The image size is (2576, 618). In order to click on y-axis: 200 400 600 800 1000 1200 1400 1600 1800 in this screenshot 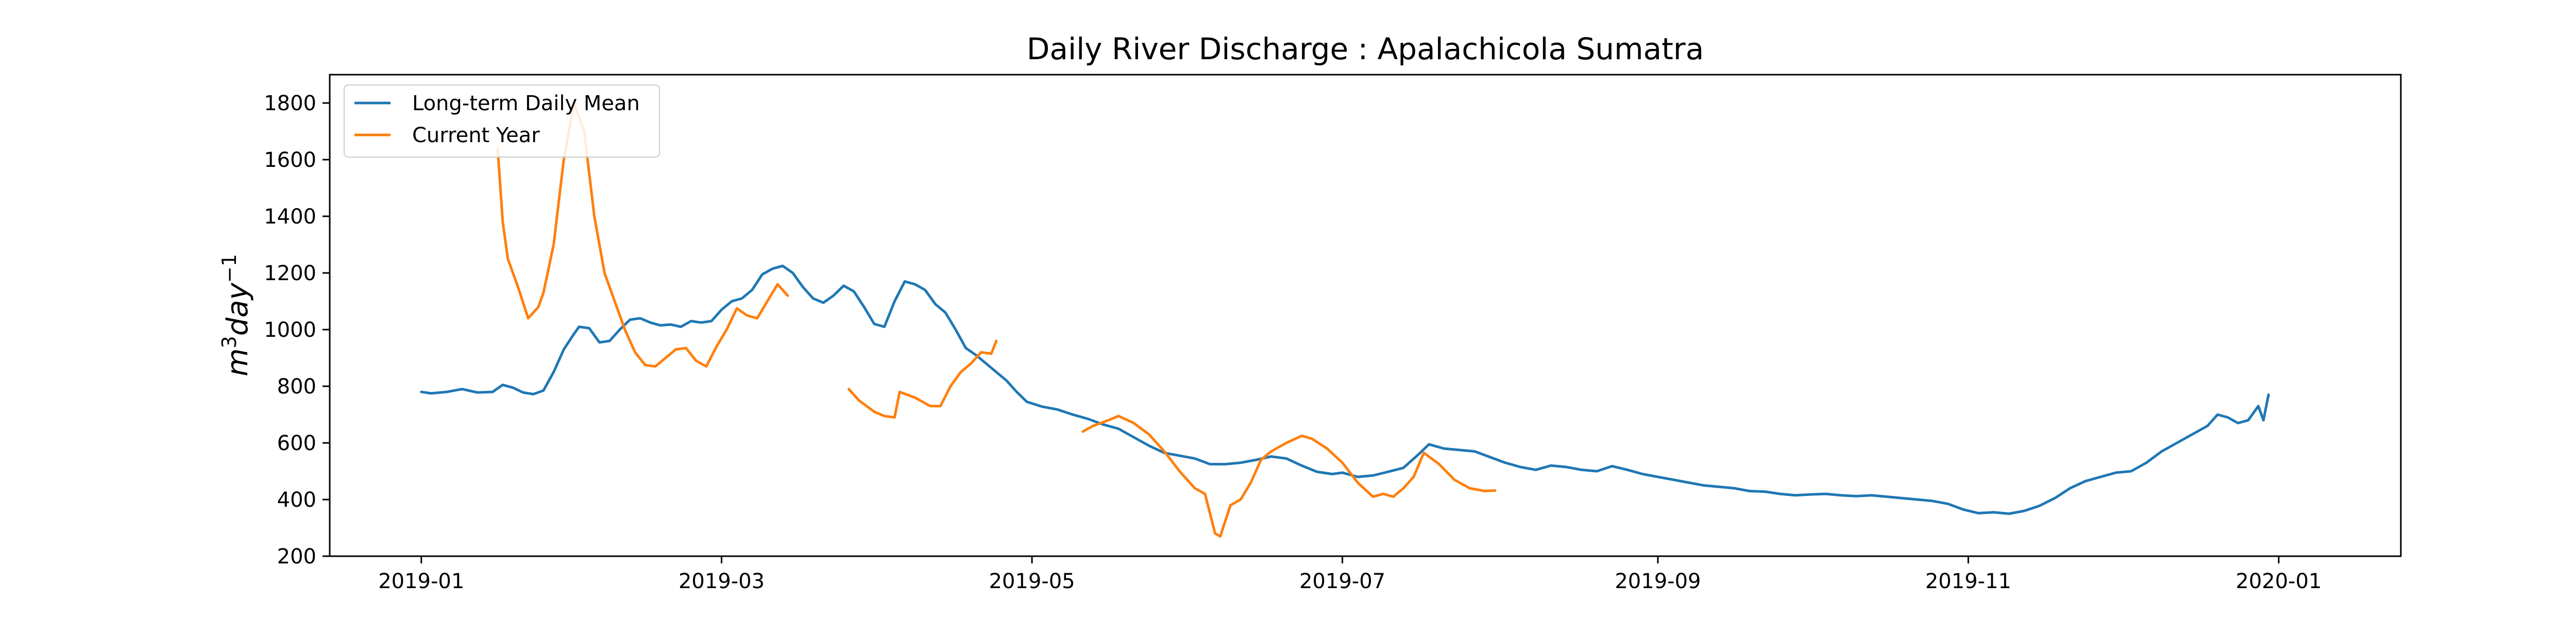, I will do `click(297, 330)`.